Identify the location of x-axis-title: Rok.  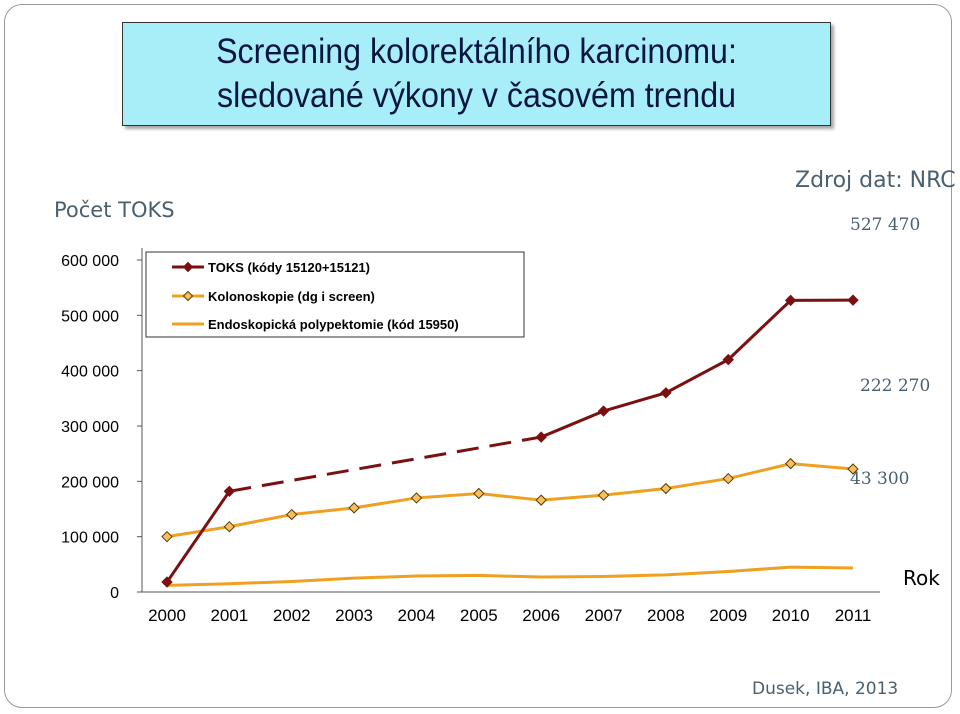
(921, 578).